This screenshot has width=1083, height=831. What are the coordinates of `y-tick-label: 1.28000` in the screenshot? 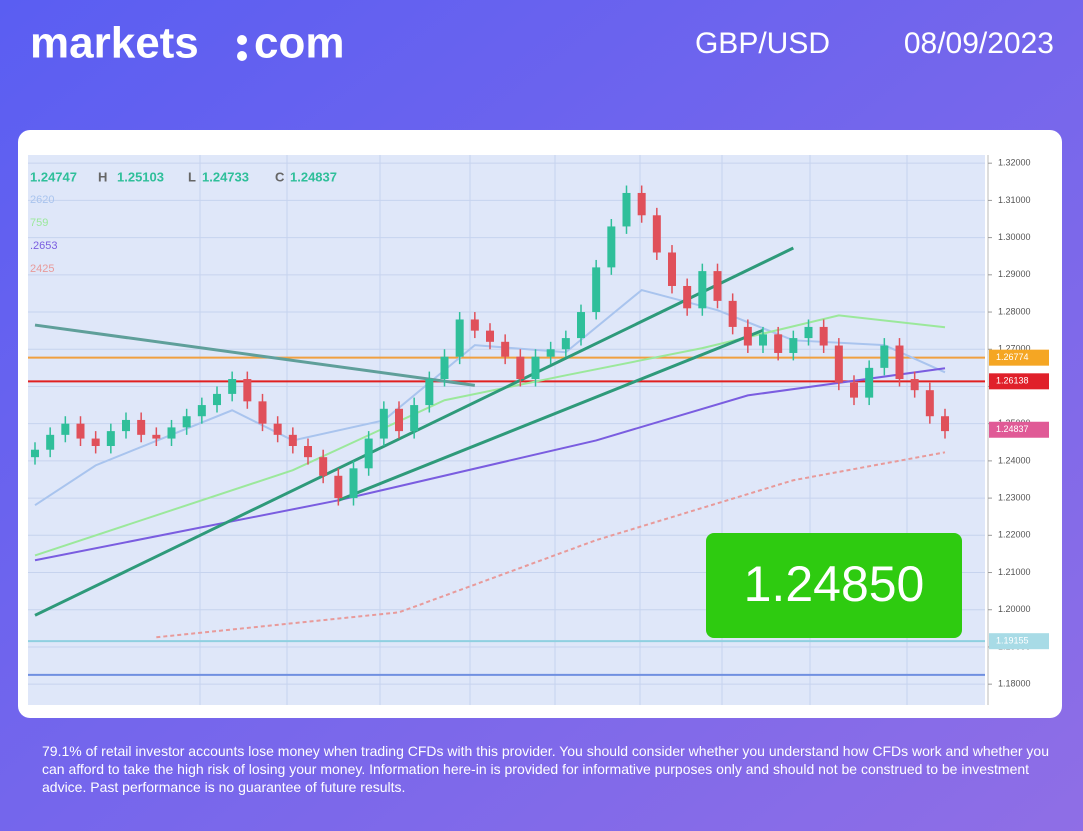 It's located at (1014, 311).